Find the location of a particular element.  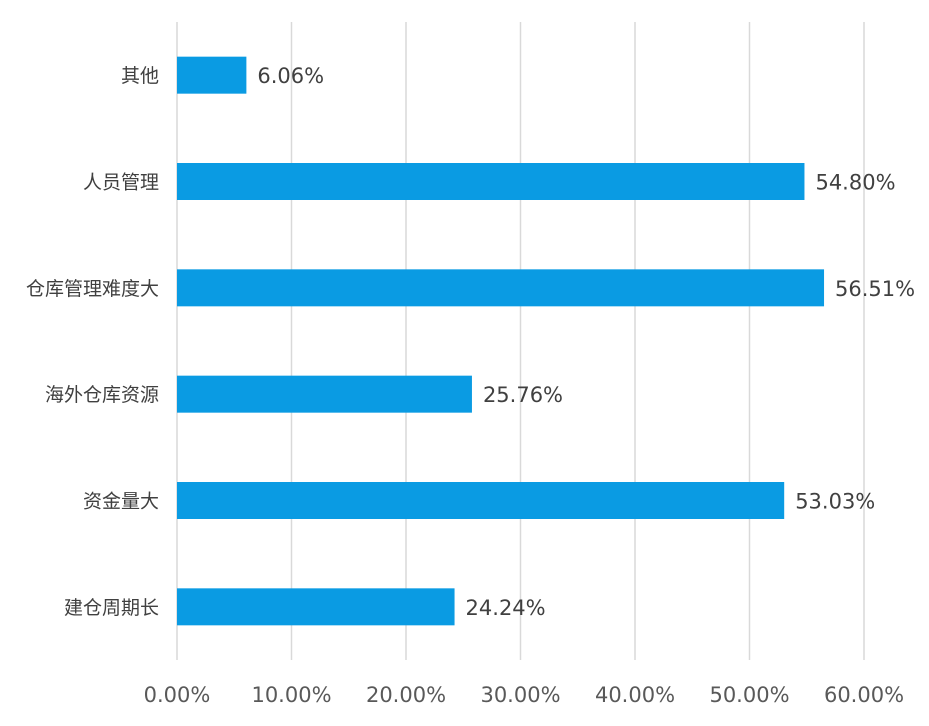

category-label: 海外仓库资源 is located at coordinates (102, 395).